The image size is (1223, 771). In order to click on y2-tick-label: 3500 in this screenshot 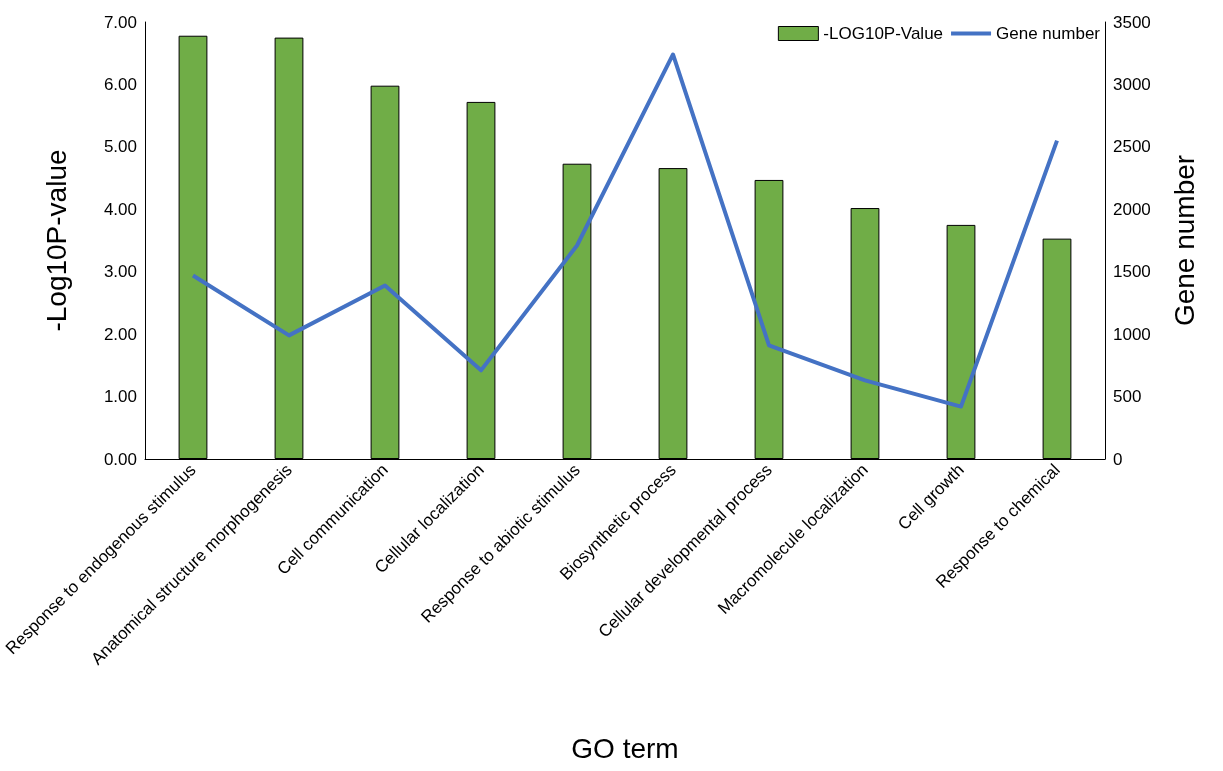, I will do `click(1132, 22)`.